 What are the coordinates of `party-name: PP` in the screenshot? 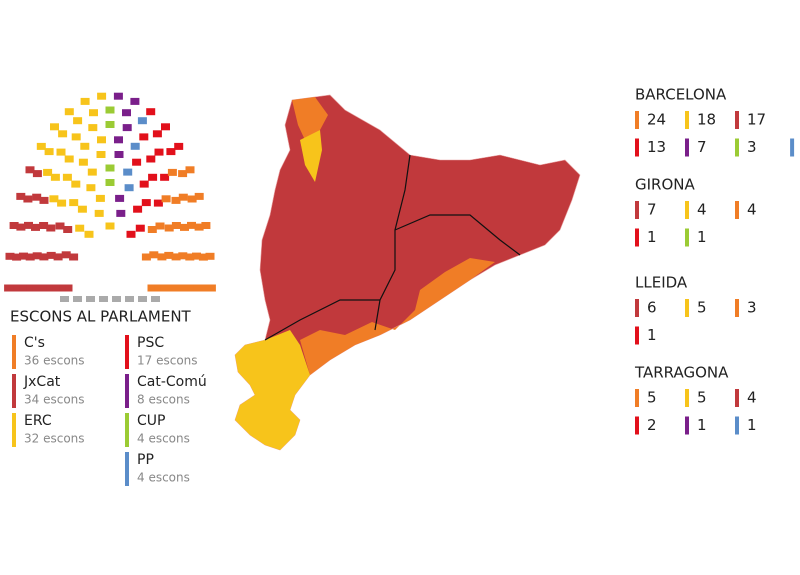 It's located at (145, 460).